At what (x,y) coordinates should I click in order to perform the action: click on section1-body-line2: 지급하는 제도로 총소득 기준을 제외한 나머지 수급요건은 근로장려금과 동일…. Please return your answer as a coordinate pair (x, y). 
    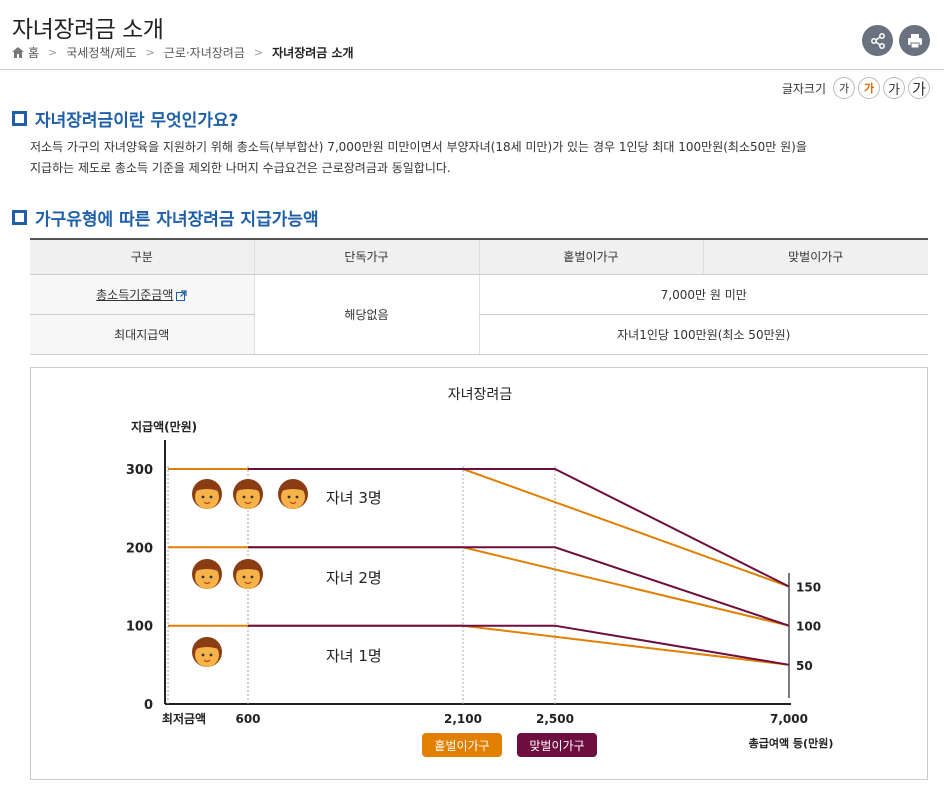
    Looking at the image, I should click on (240, 168).